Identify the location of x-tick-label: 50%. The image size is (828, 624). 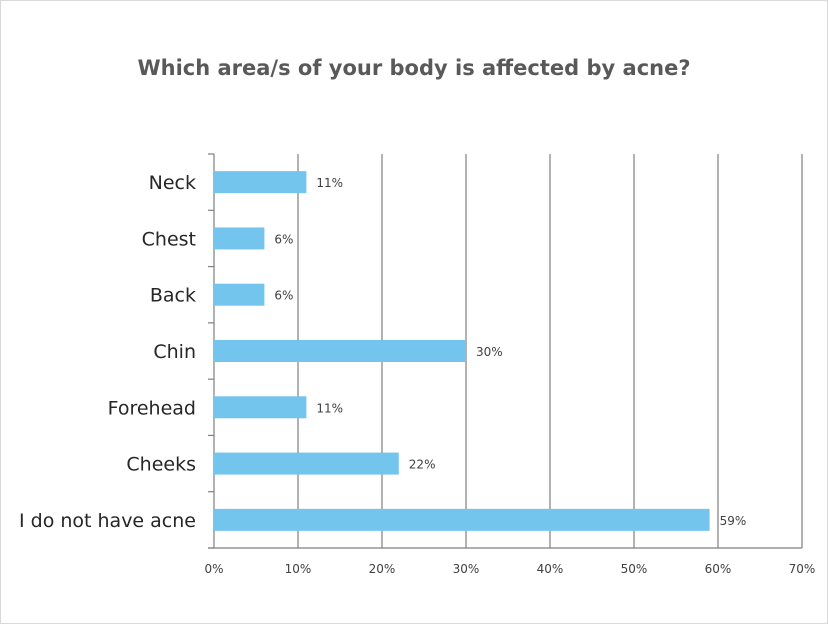
(634, 569).